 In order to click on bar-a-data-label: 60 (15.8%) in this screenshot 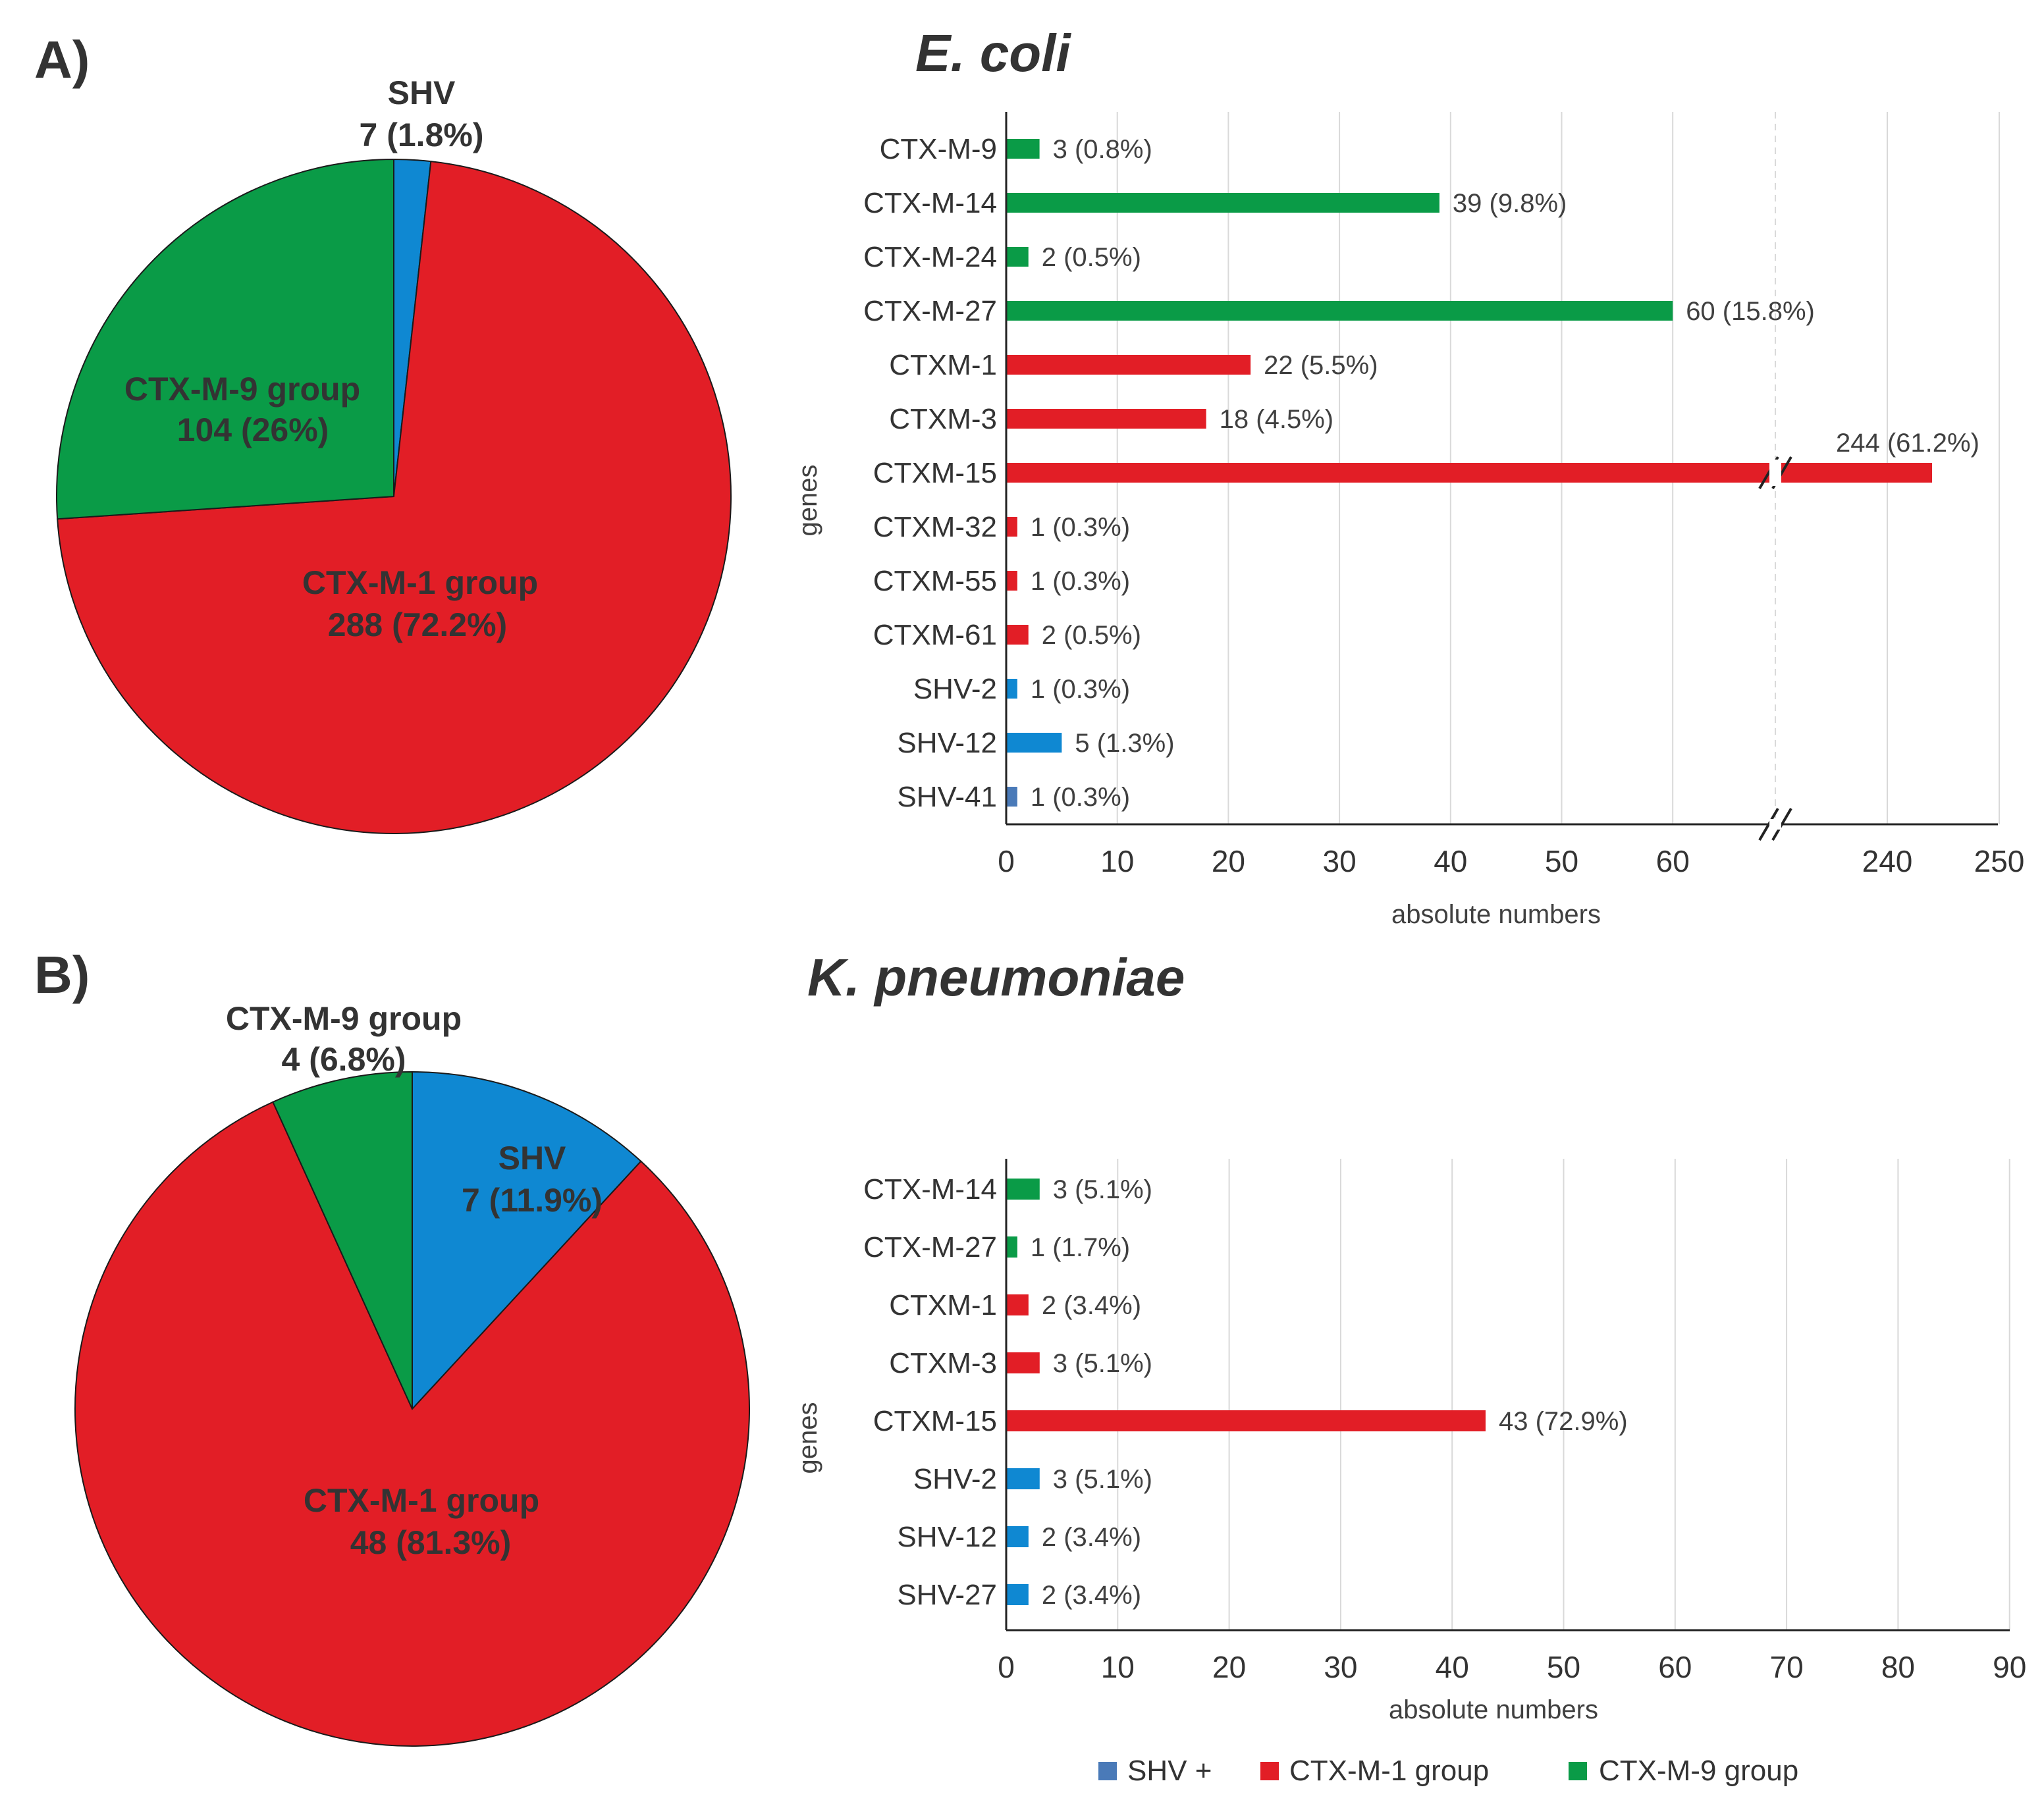, I will do `click(1750, 311)`.